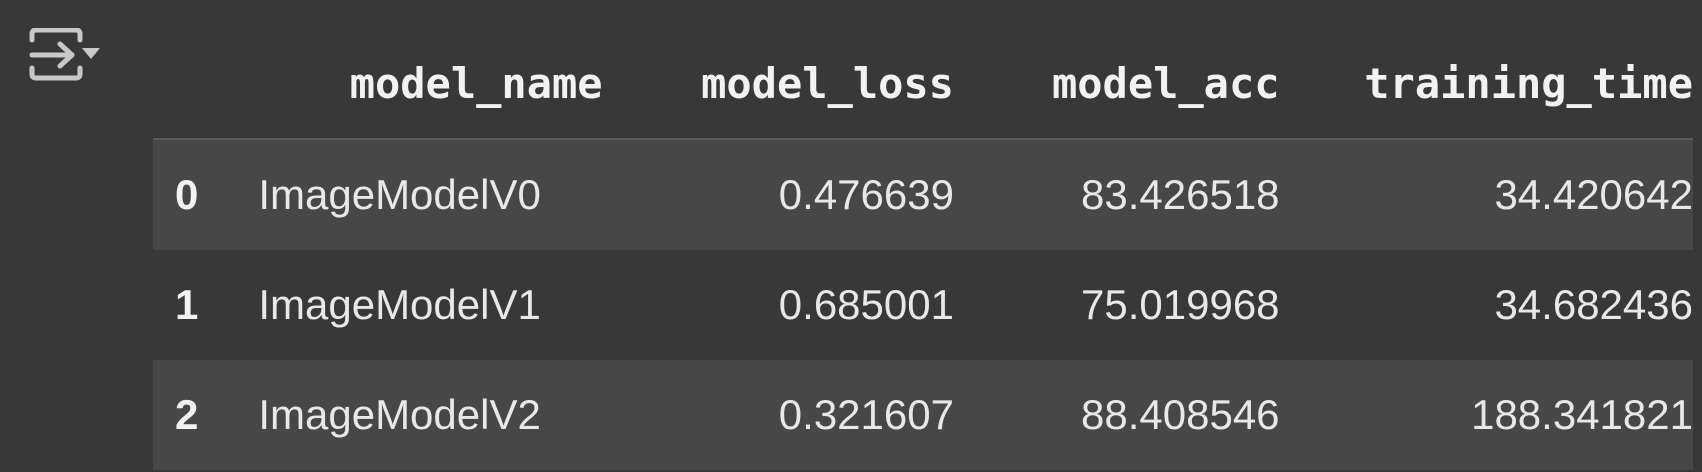 Image resolution: width=1702 pixels, height=472 pixels. What do you see at coordinates (1180, 194) in the screenshot?
I see `cell-model-acc: 83.426518` at bounding box center [1180, 194].